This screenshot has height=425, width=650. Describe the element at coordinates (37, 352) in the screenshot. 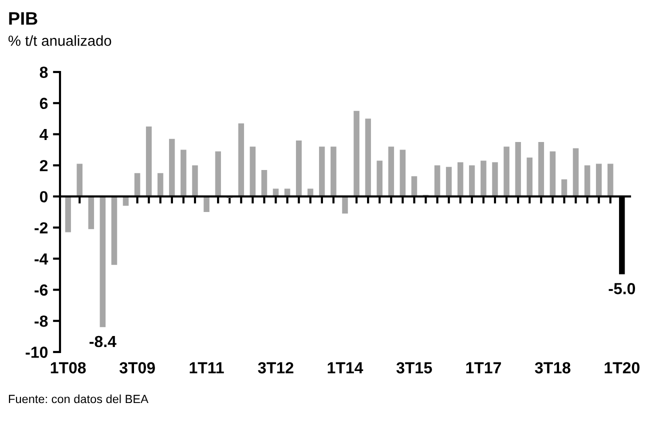

I see `y-tick-label: -10` at that location.